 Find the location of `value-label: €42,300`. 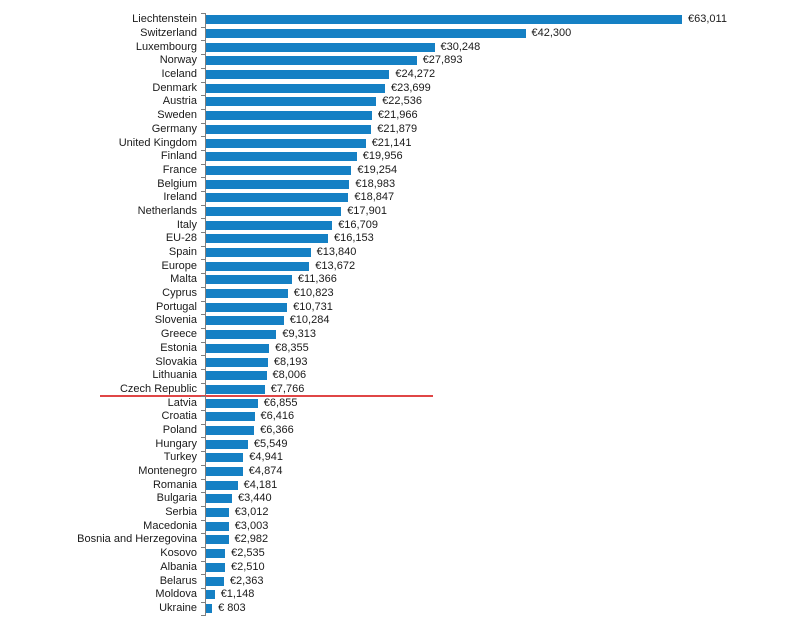

value-label: €42,300 is located at coordinates (551, 33).